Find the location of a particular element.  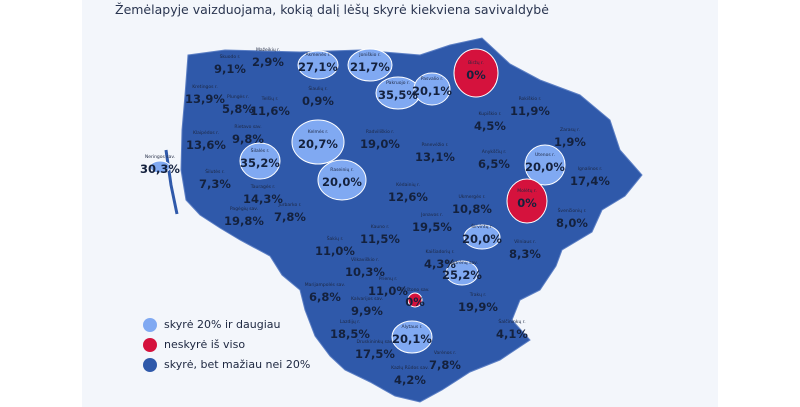

region-value: 30,3% is located at coordinates (160, 169).